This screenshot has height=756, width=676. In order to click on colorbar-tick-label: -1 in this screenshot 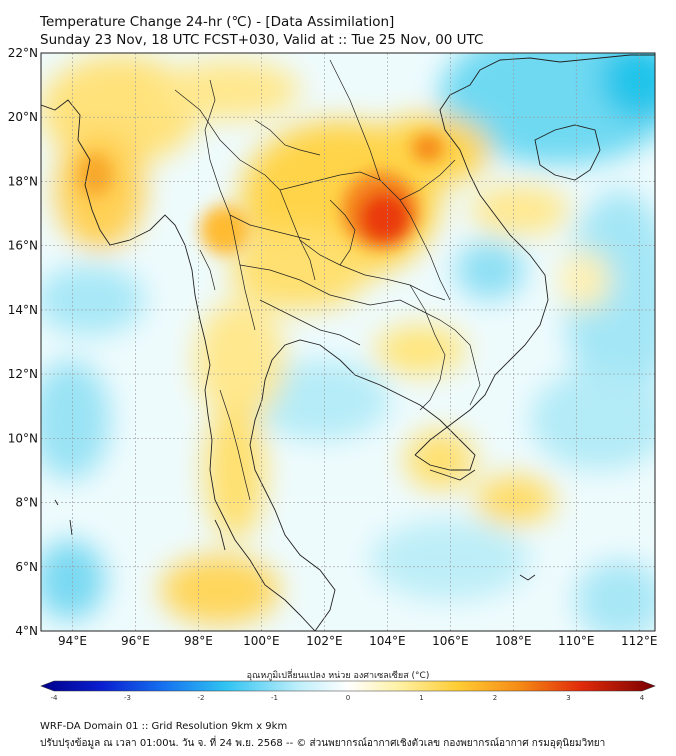, I will do `click(274, 698)`.